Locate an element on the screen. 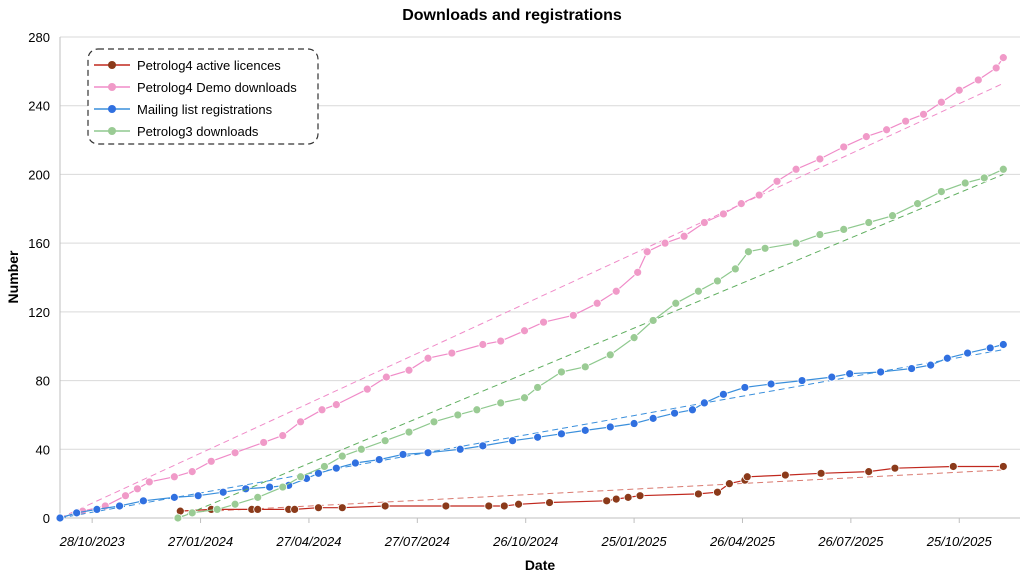 The image size is (1024, 576). x-tick-label: 27/04/2024 is located at coordinates (308, 541).